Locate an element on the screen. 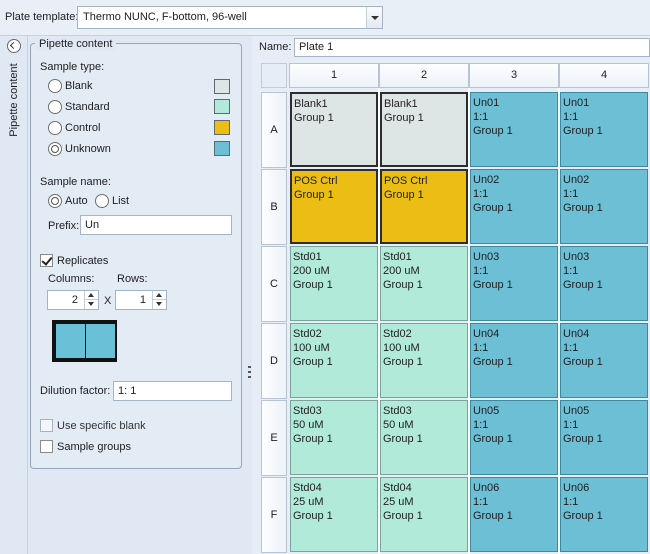  well-f1: Std04 25 uM Group 1 is located at coordinates (334, 514).